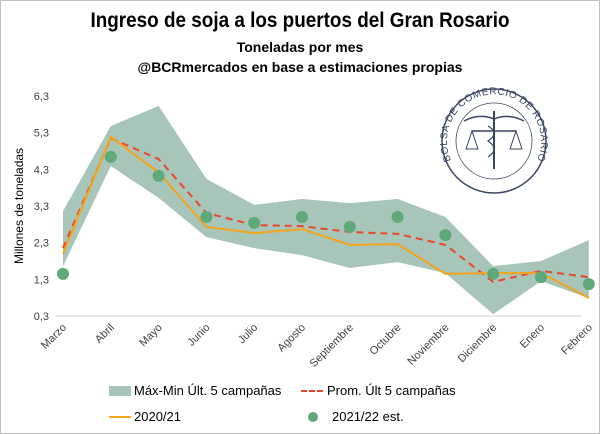 The width and height of the screenshot is (600, 434). Describe the element at coordinates (494, 140) in the screenshot. I see `logo: BOLSA DE COMERCIO DE ROSARIO` at that location.